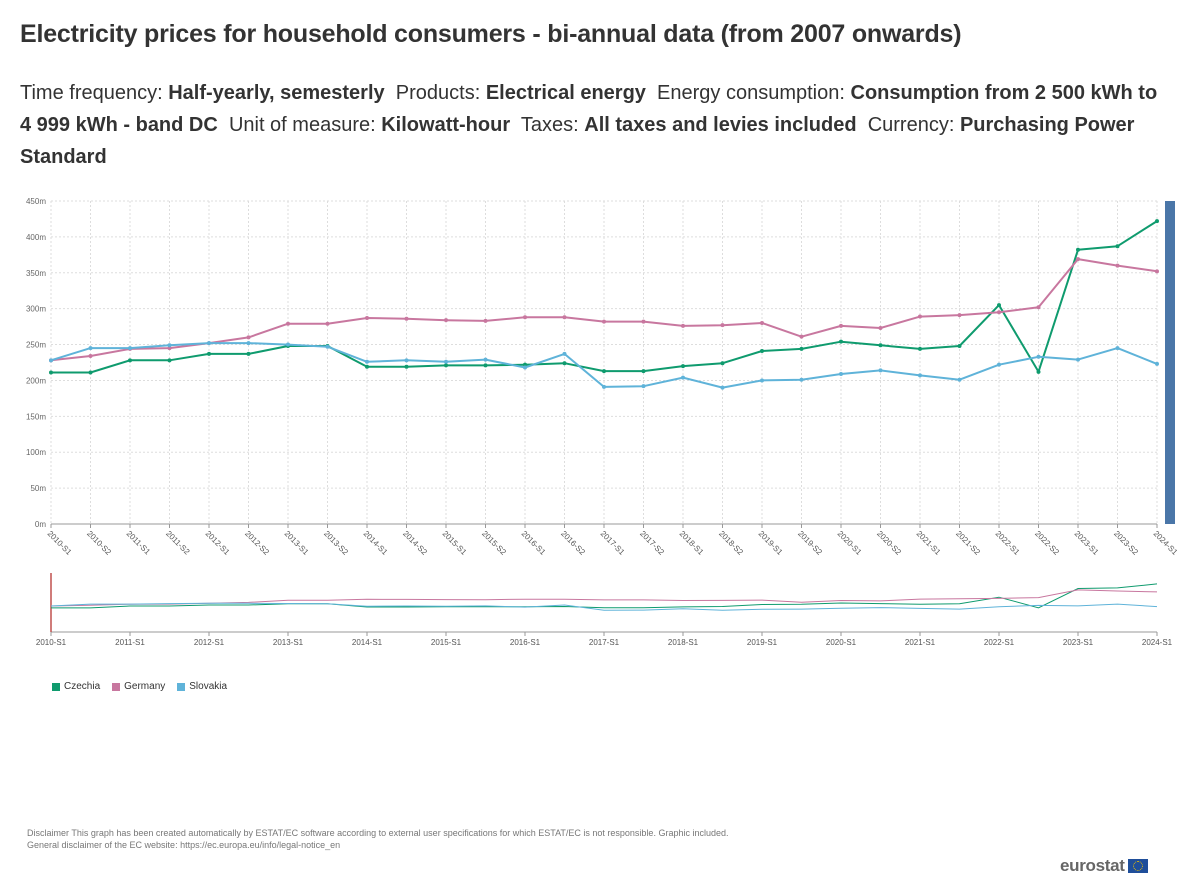 The image size is (1187, 885). I want to click on x-tick-label: 2012-S1, so click(218, 543).